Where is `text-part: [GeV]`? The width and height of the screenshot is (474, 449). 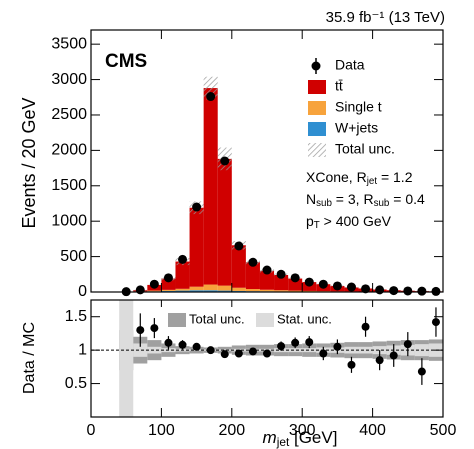 text-part: [GeV] is located at coordinates (313, 437).